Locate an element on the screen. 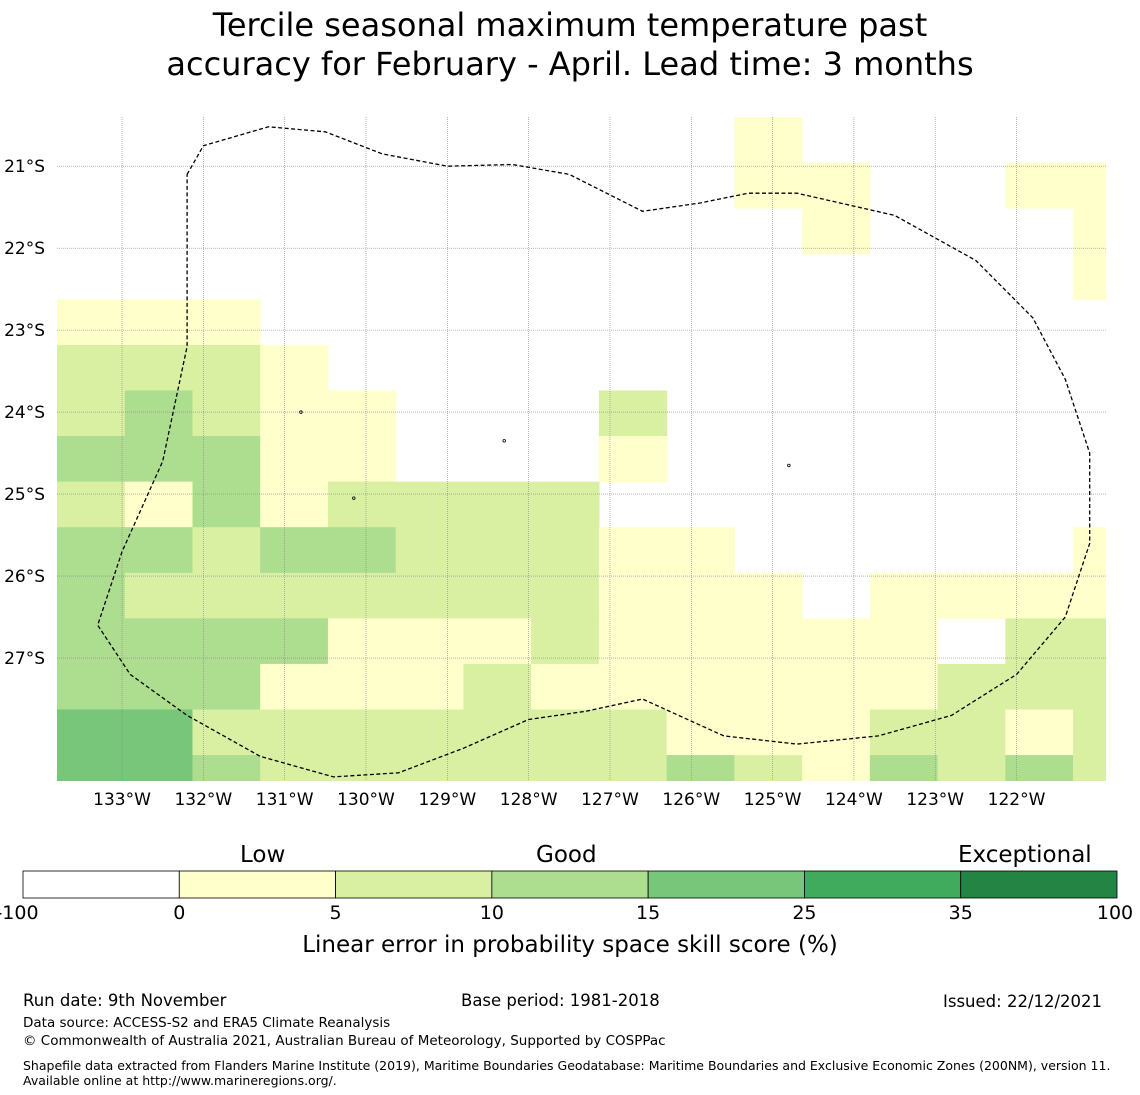 The width and height of the screenshot is (1140, 1095). colorbar-tick-label: 15 is located at coordinates (648, 913).